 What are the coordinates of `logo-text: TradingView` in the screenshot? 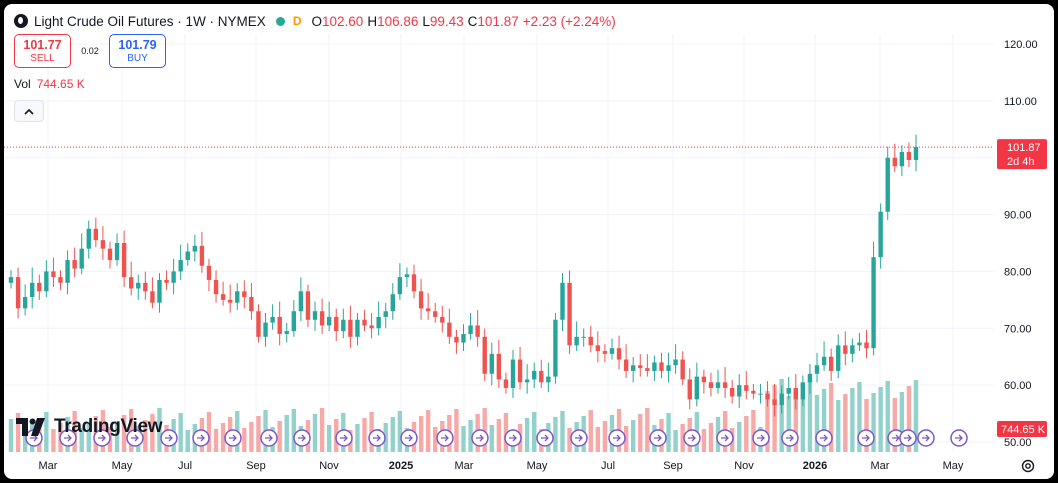 It's located at (108, 426).